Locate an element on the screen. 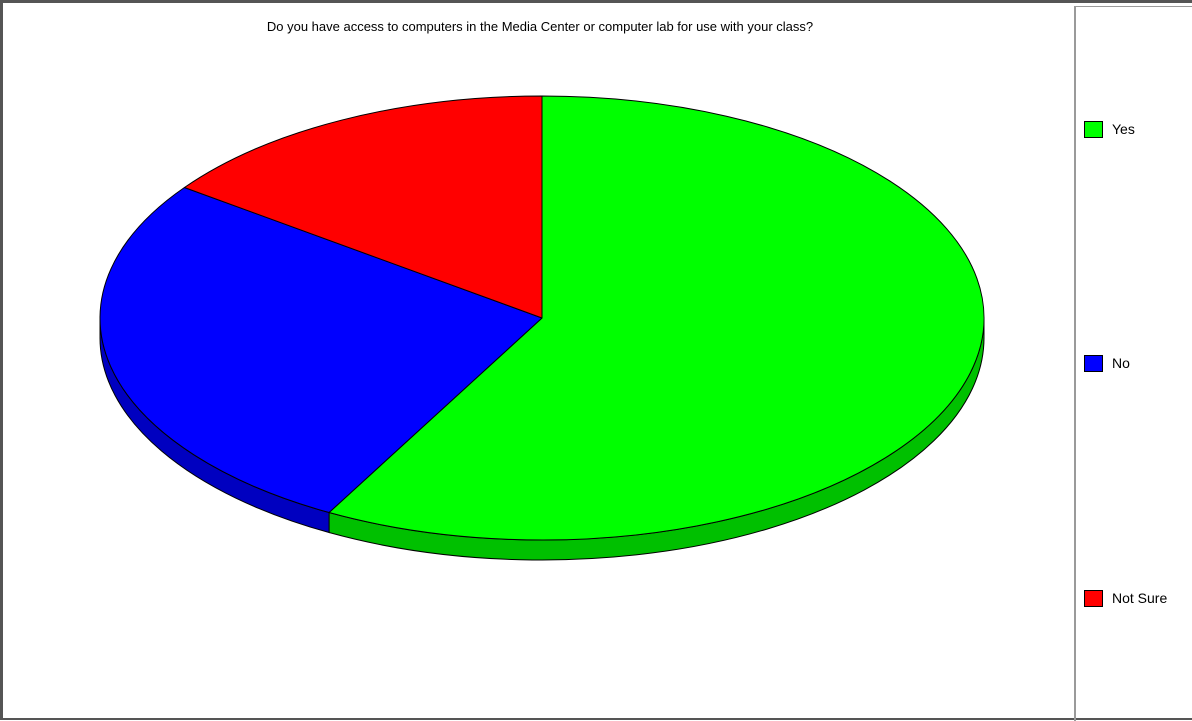 Image resolution: width=1192 pixels, height=721 pixels. legend-item-not-sure: Not Sure is located at coordinates (1125, 598).